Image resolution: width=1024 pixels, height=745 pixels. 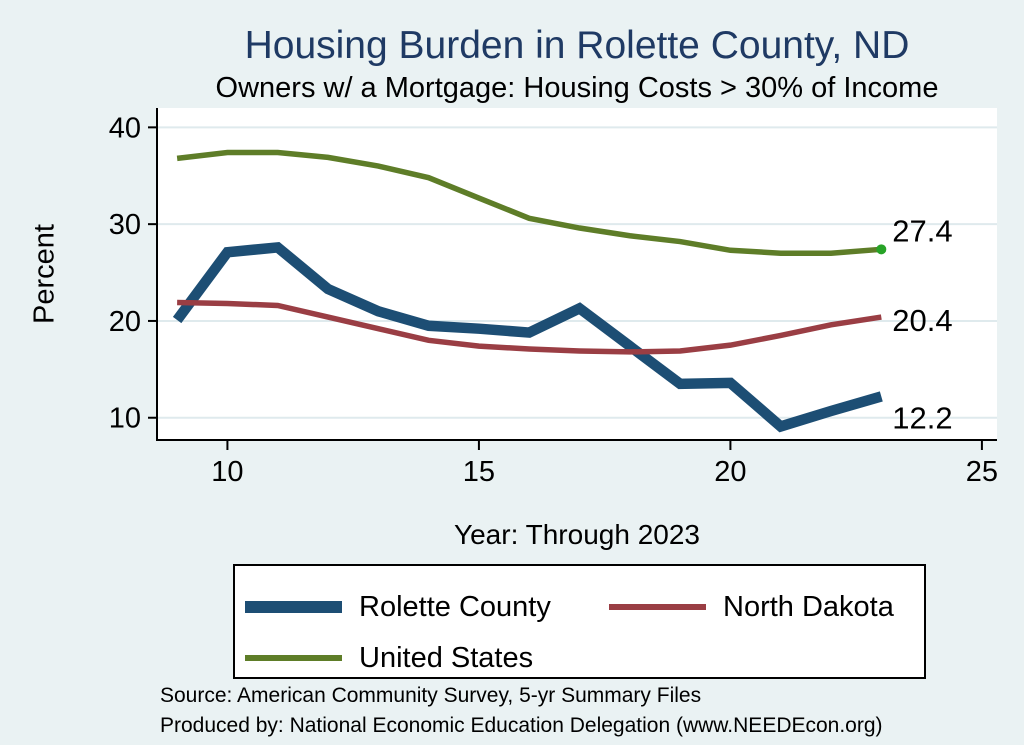 I want to click on legend-swatch-rolette-county, so click(x=293, y=607).